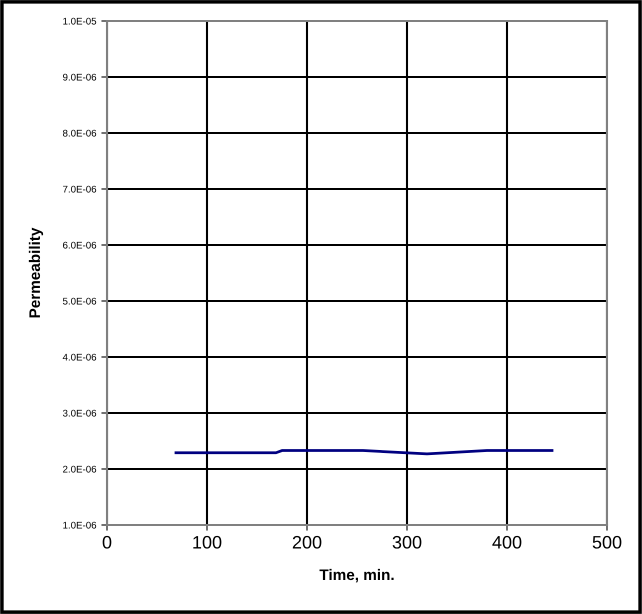 The image size is (642, 614). I want to click on y-tick-label: 1.0E-05, so click(79, 21).